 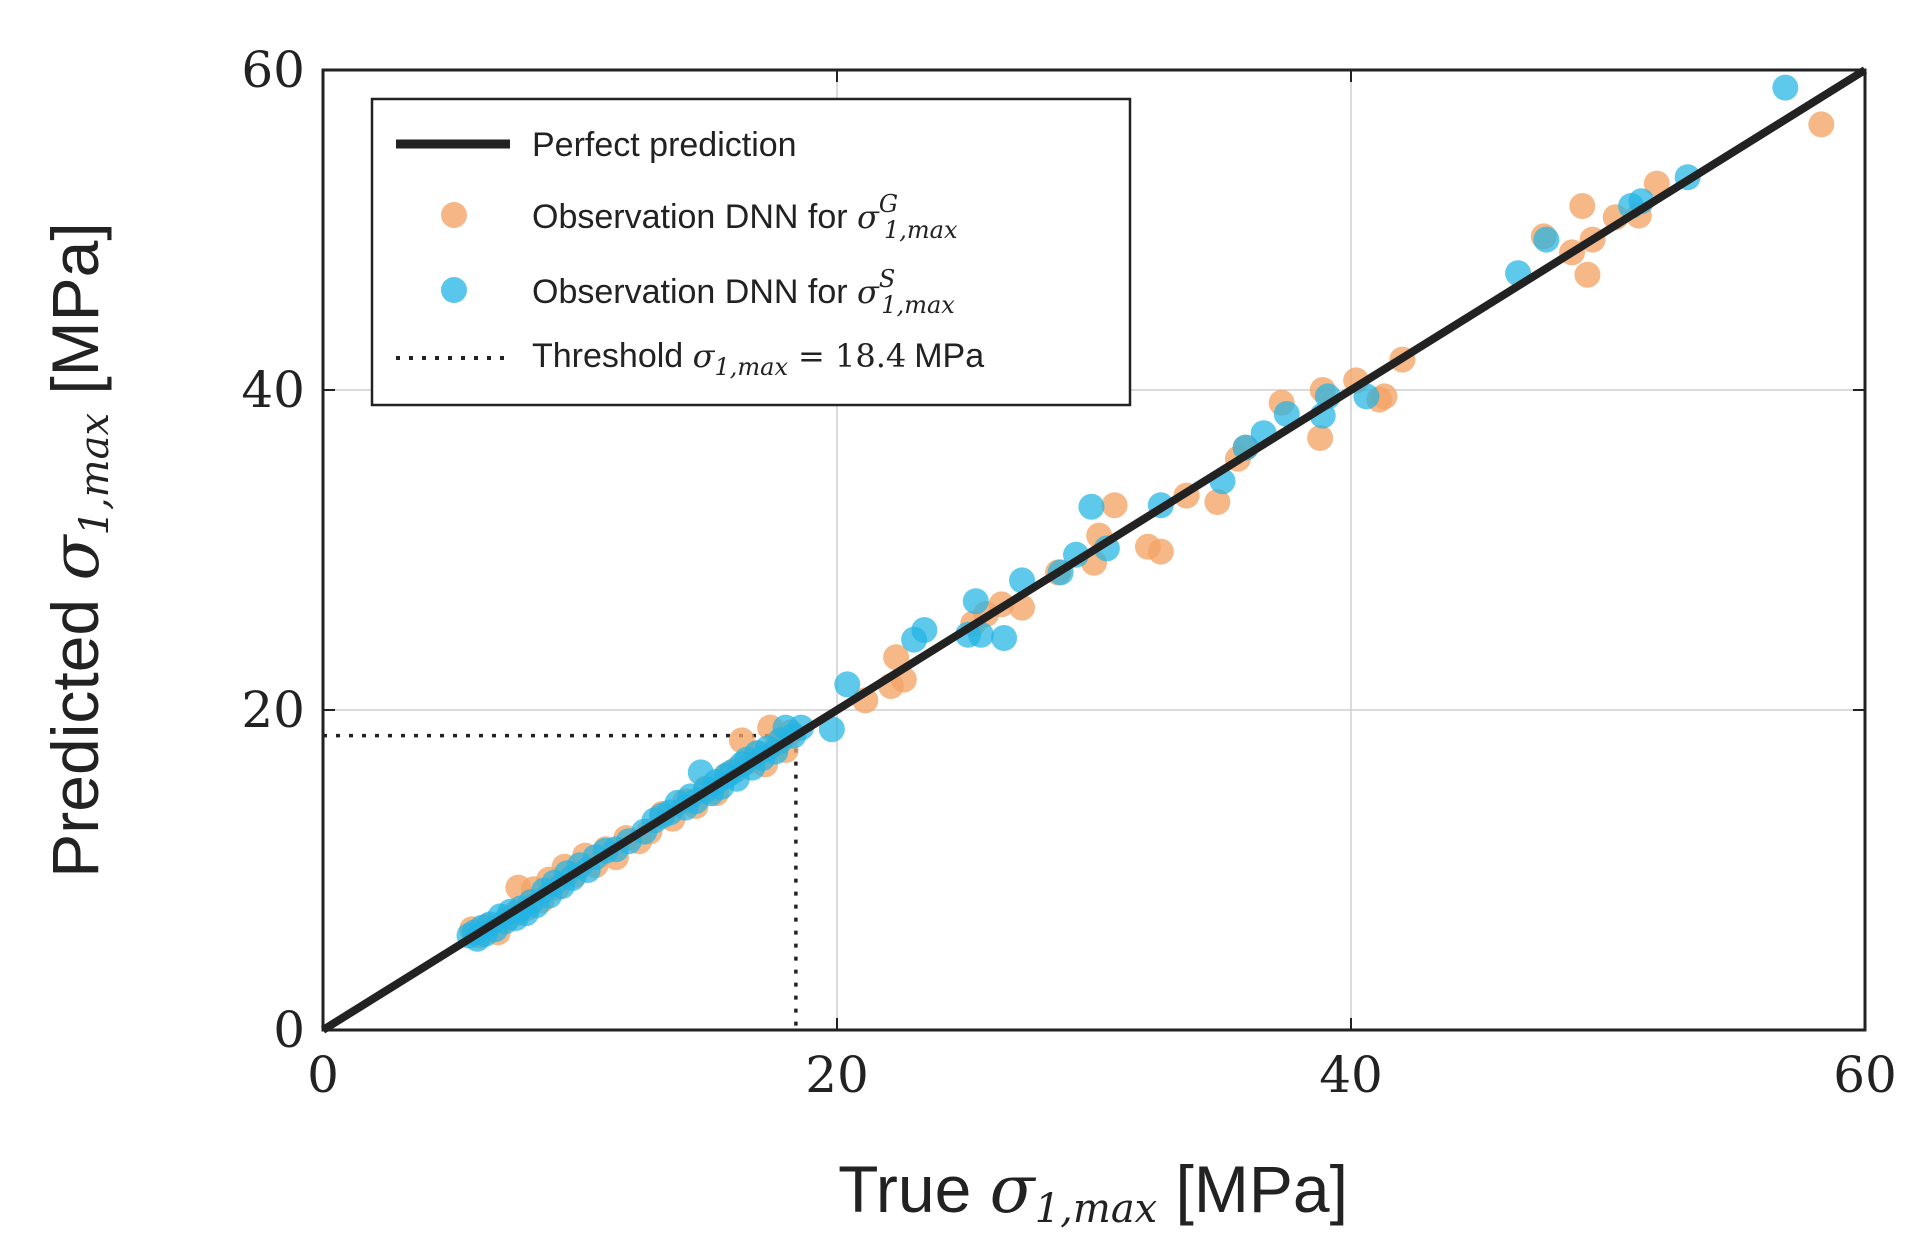 I want to click on y-tick-label: 60, so click(x=273, y=70).